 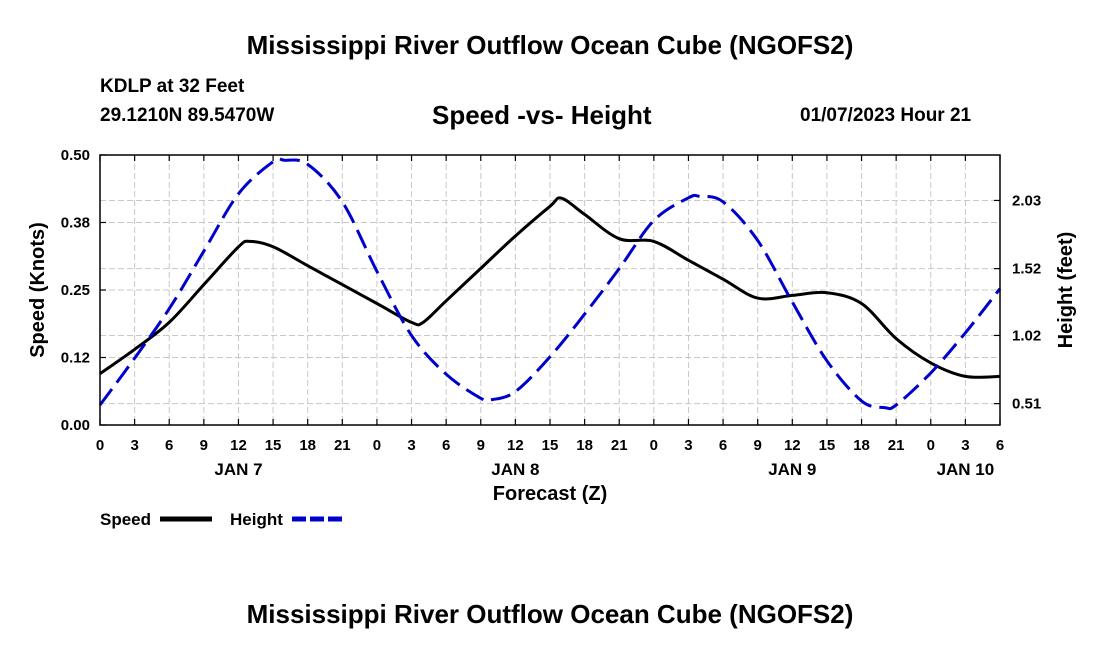 What do you see at coordinates (75, 425) in the screenshot?
I see `y-tick-label-left: 0.00` at bounding box center [75, 425].